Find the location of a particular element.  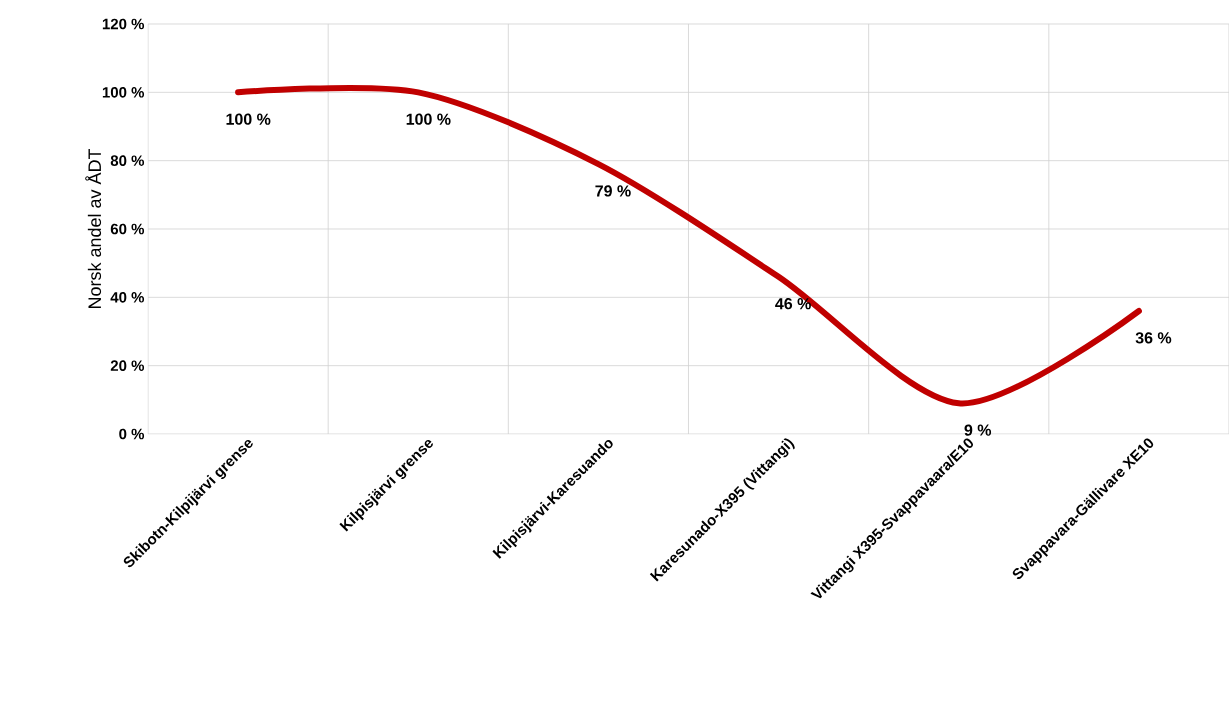

y-tick-label: 60 % is located at coordinates (127, 229).